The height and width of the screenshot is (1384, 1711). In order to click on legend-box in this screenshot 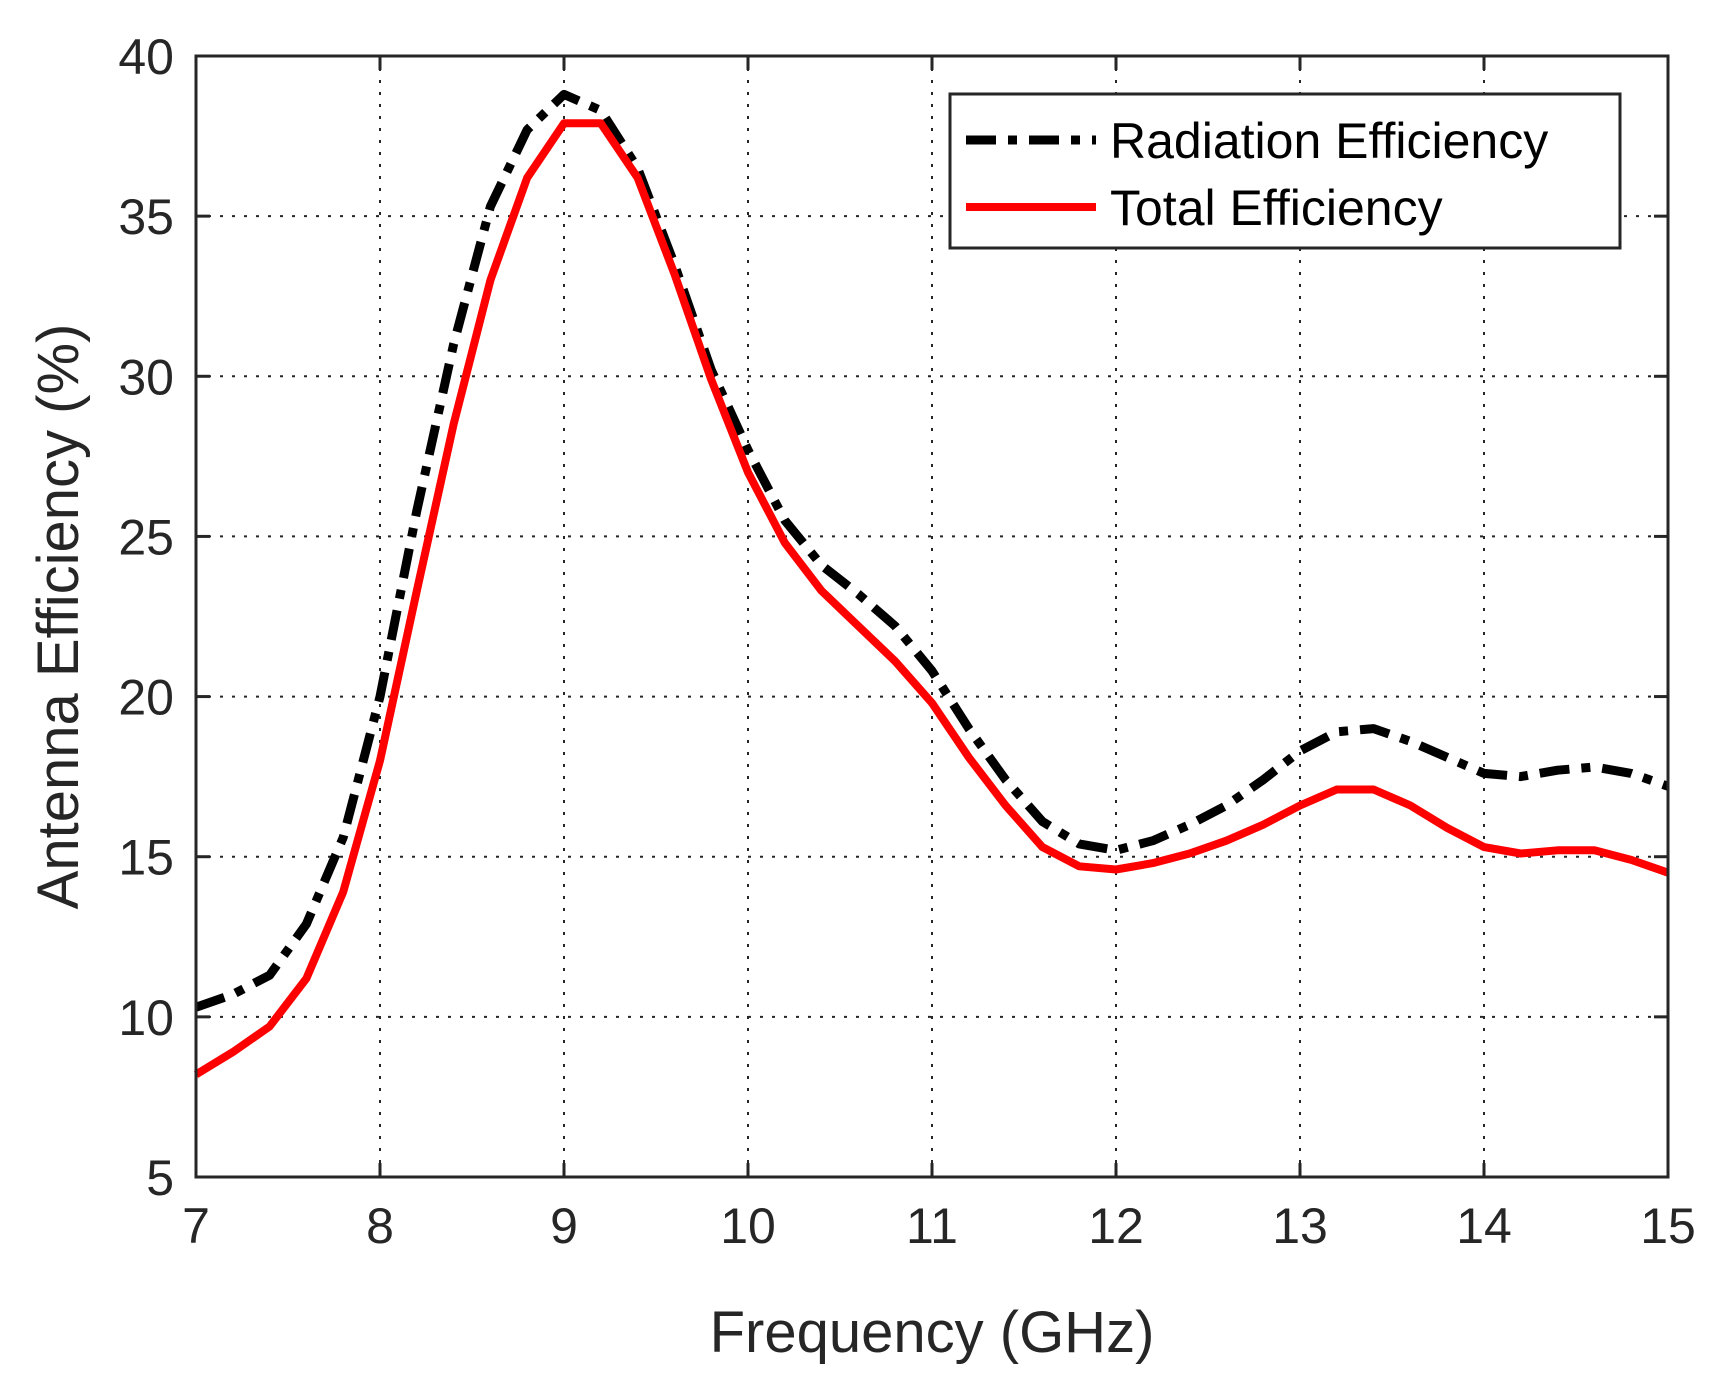, I will do `click(1285, 171)`.